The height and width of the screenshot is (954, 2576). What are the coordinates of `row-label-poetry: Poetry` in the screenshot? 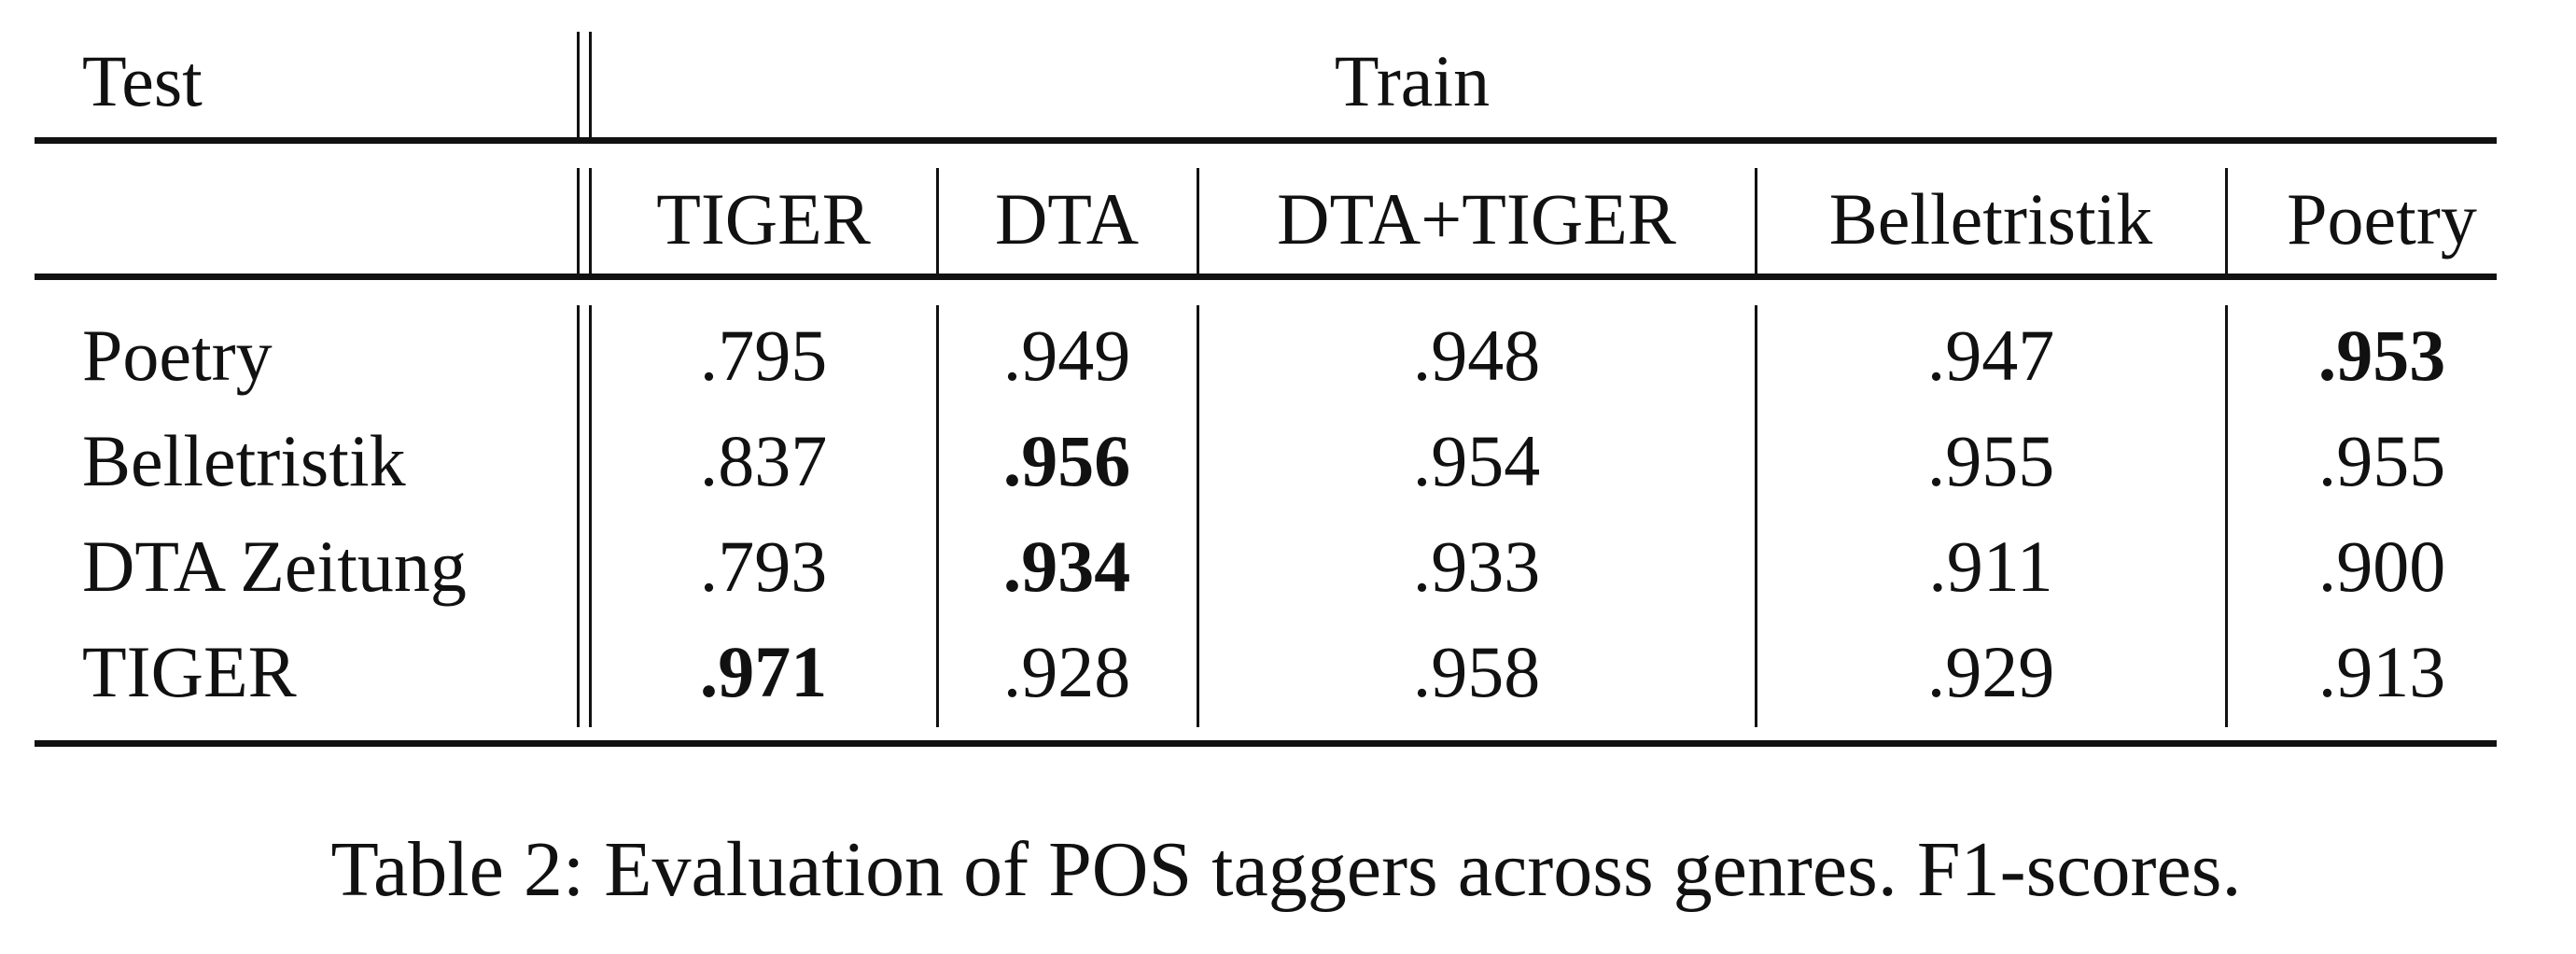 It's located at (177, 355).